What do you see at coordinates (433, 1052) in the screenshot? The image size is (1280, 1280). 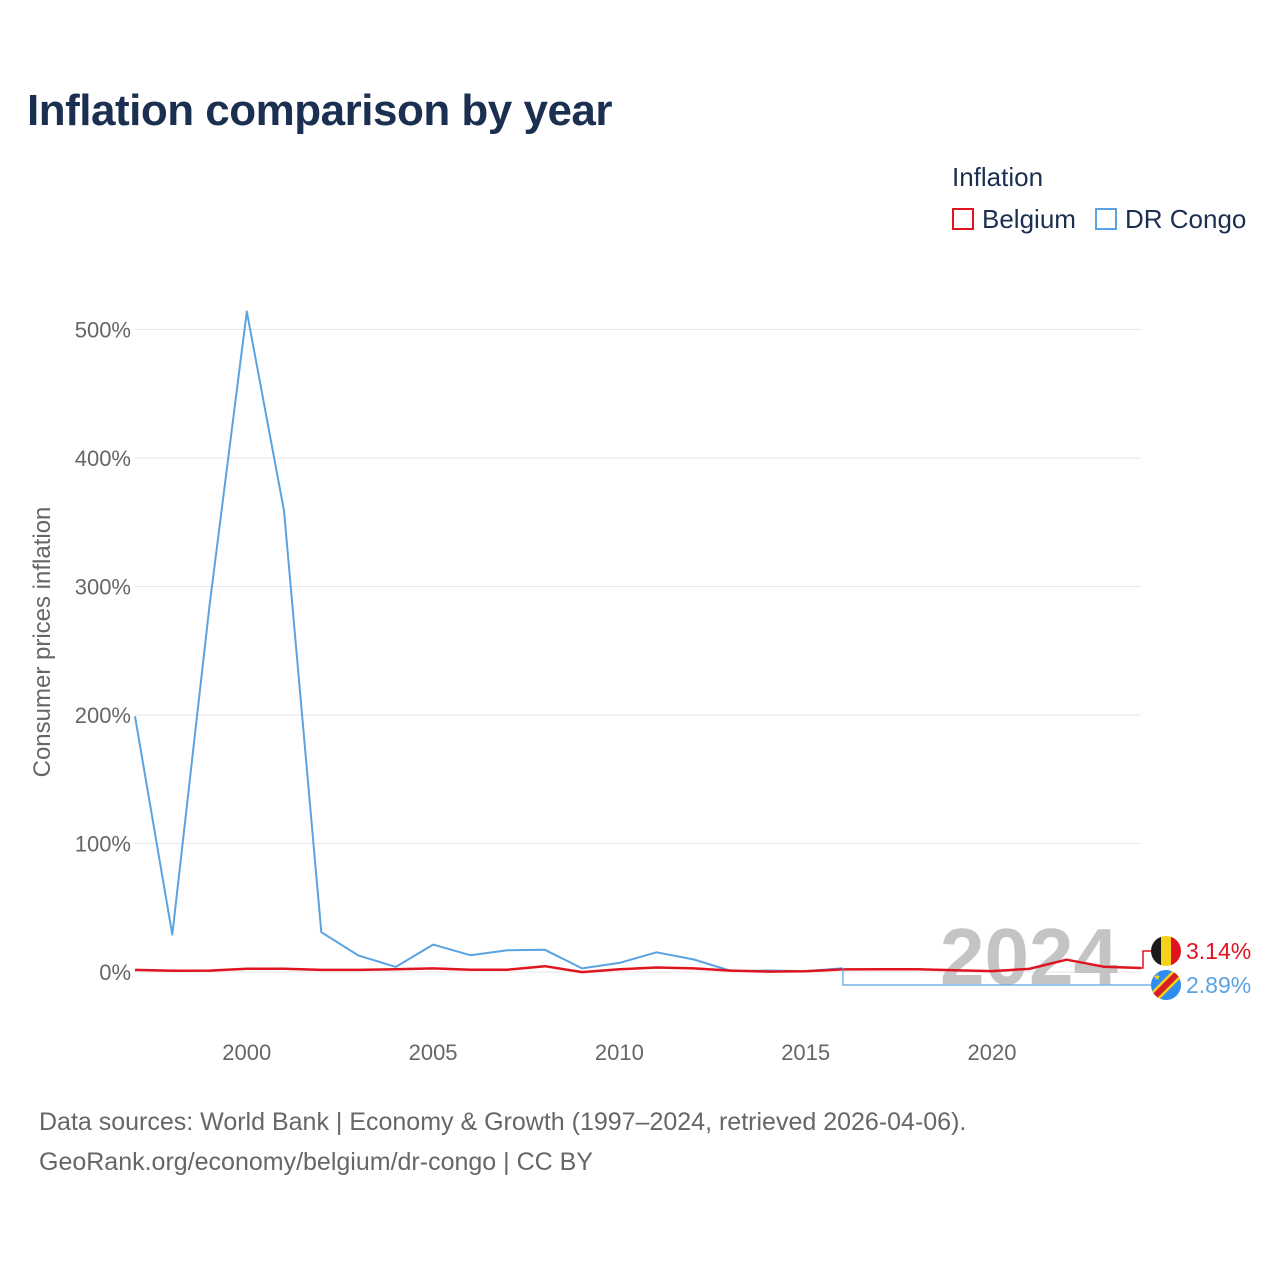 I see `x-tick-label: 2005` at bounding box center [433, 1052].